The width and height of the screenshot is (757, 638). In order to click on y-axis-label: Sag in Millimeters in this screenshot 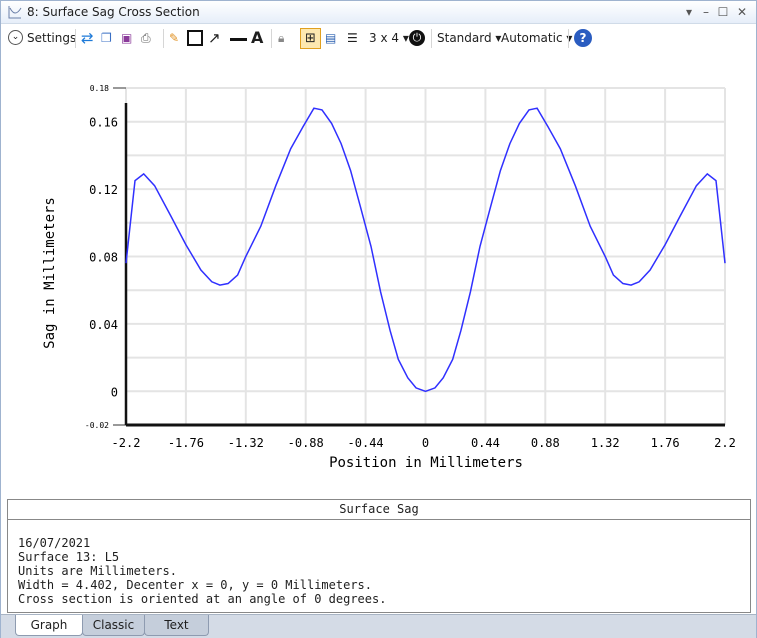, I will do `click(50, 273)`.